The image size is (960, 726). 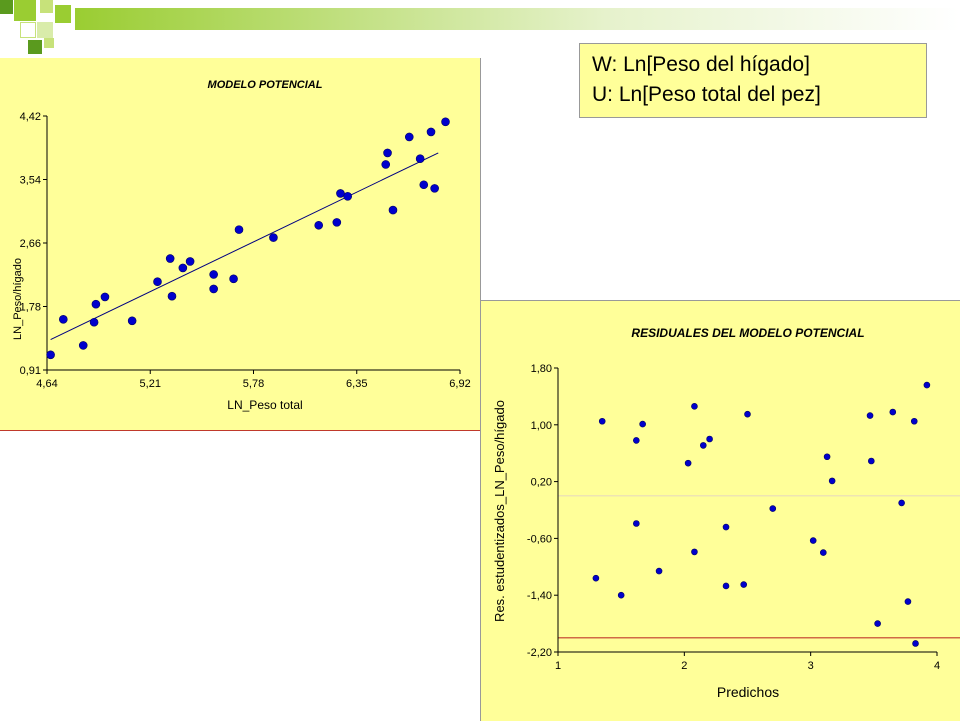 What do you see at coordinates (30, 308) in the screenshot?
I see `y-tick-label: 1,78` at bounding box center [30, 308].